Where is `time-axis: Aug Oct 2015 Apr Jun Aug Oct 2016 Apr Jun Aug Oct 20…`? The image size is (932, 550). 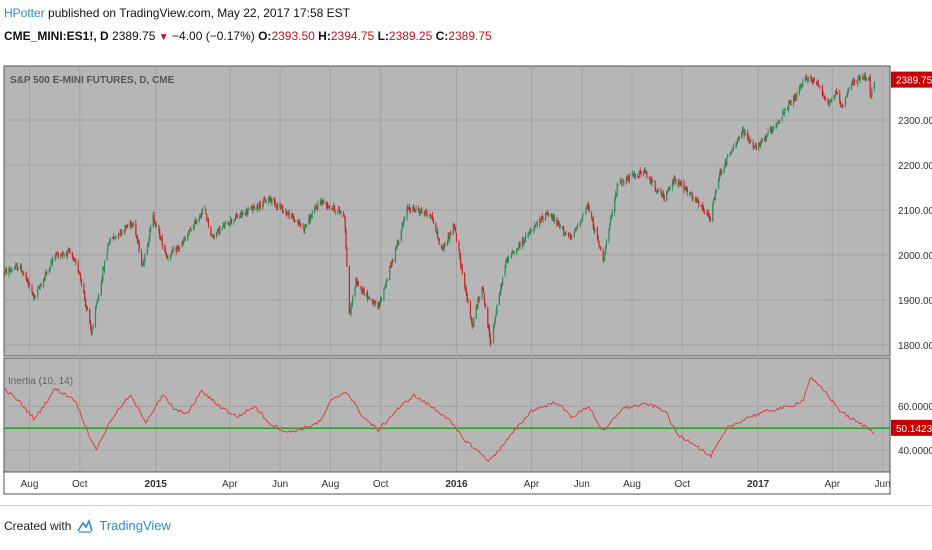
time-axis: Aug Oct 2015 Apr Jun Aug Oct 2016 Apr Jun Aug Oct 20… is located at coordinates (447, 483).